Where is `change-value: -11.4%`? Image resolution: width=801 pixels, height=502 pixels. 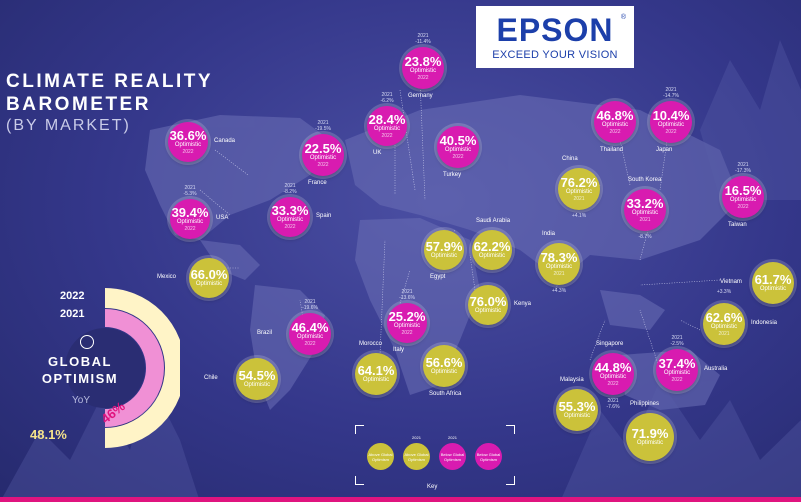
change-value: -11.4% is located at coordinates (423, 42).